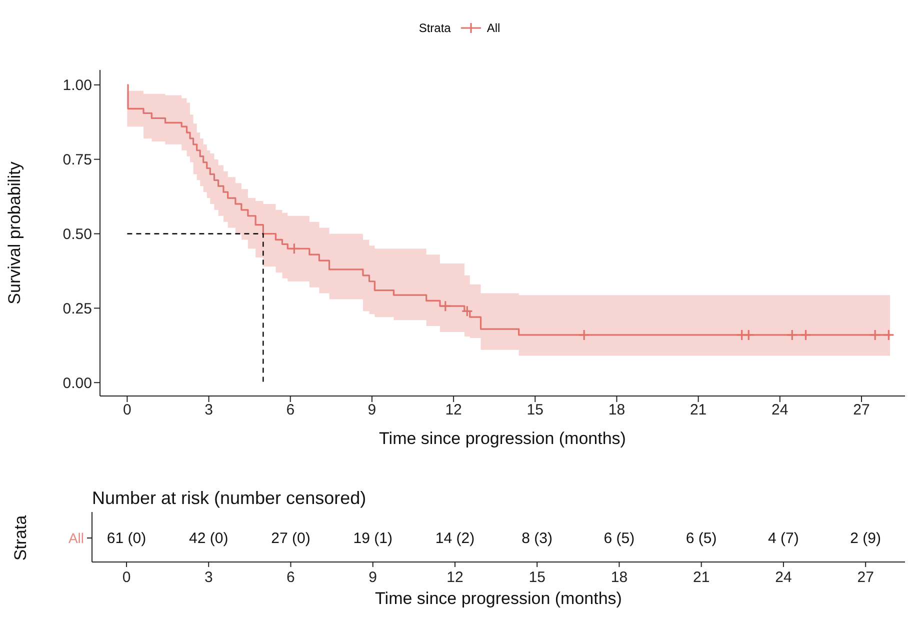  I want to click on text: 4 (7), so click(783, 538).